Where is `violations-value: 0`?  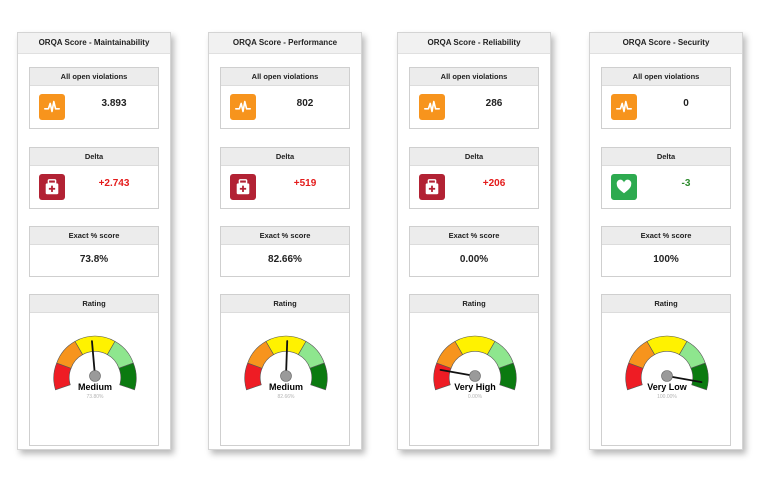
violations-value: 0 is located at coordinates (686, 103).